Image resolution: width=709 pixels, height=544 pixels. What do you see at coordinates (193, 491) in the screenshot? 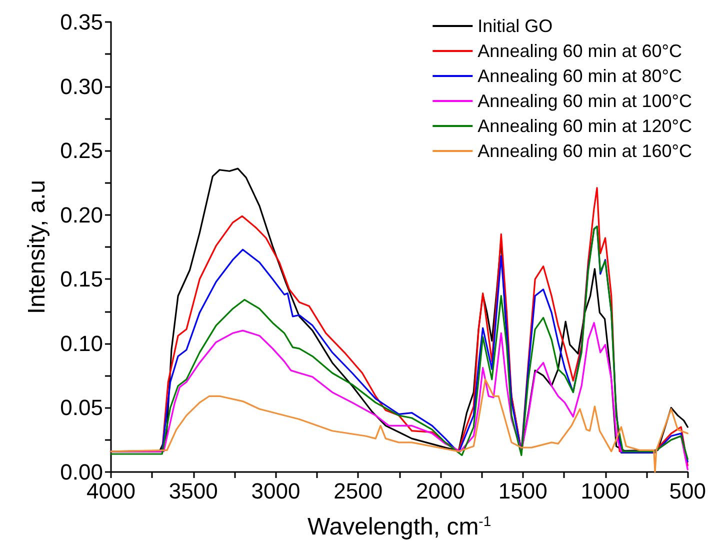
I see `x-tick-label: 3500` at bounding box center [193, 491].